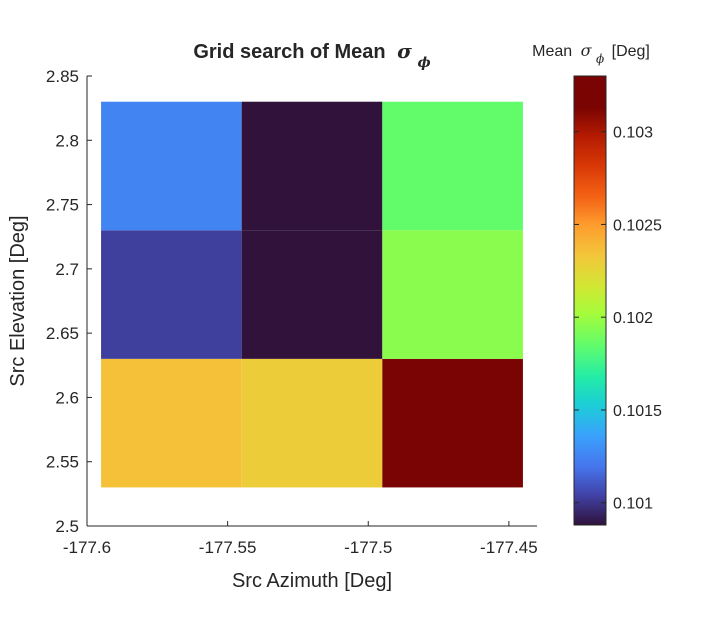  I want to click on y-axis-label: Src Elevation [Deg], so click(18, 300).